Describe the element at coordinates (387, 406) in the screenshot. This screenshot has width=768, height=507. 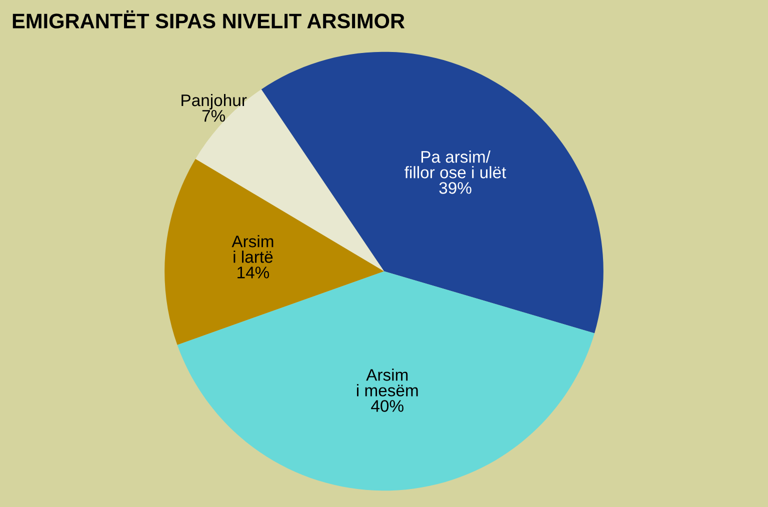
I see `data-label: 40%` at that location.